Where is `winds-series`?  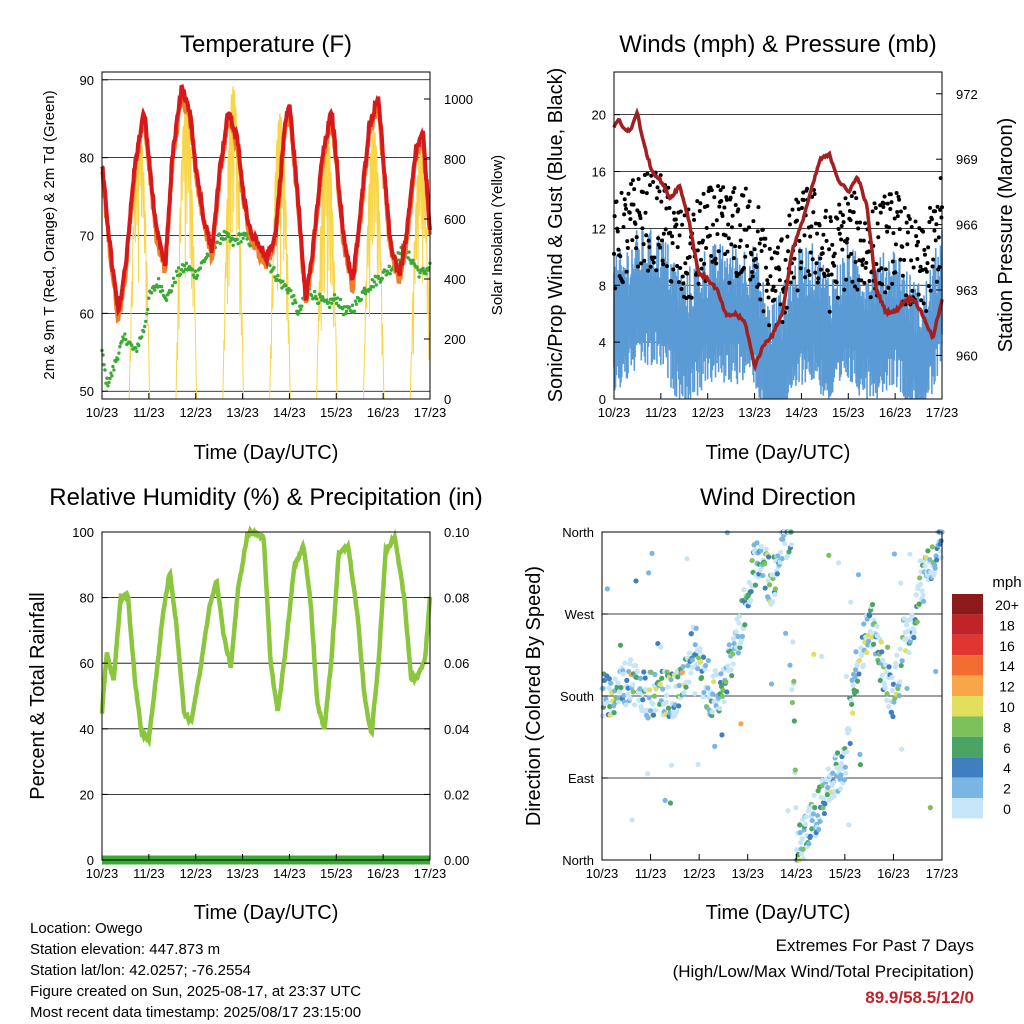 winds-series is located at coordinates (778, 253).